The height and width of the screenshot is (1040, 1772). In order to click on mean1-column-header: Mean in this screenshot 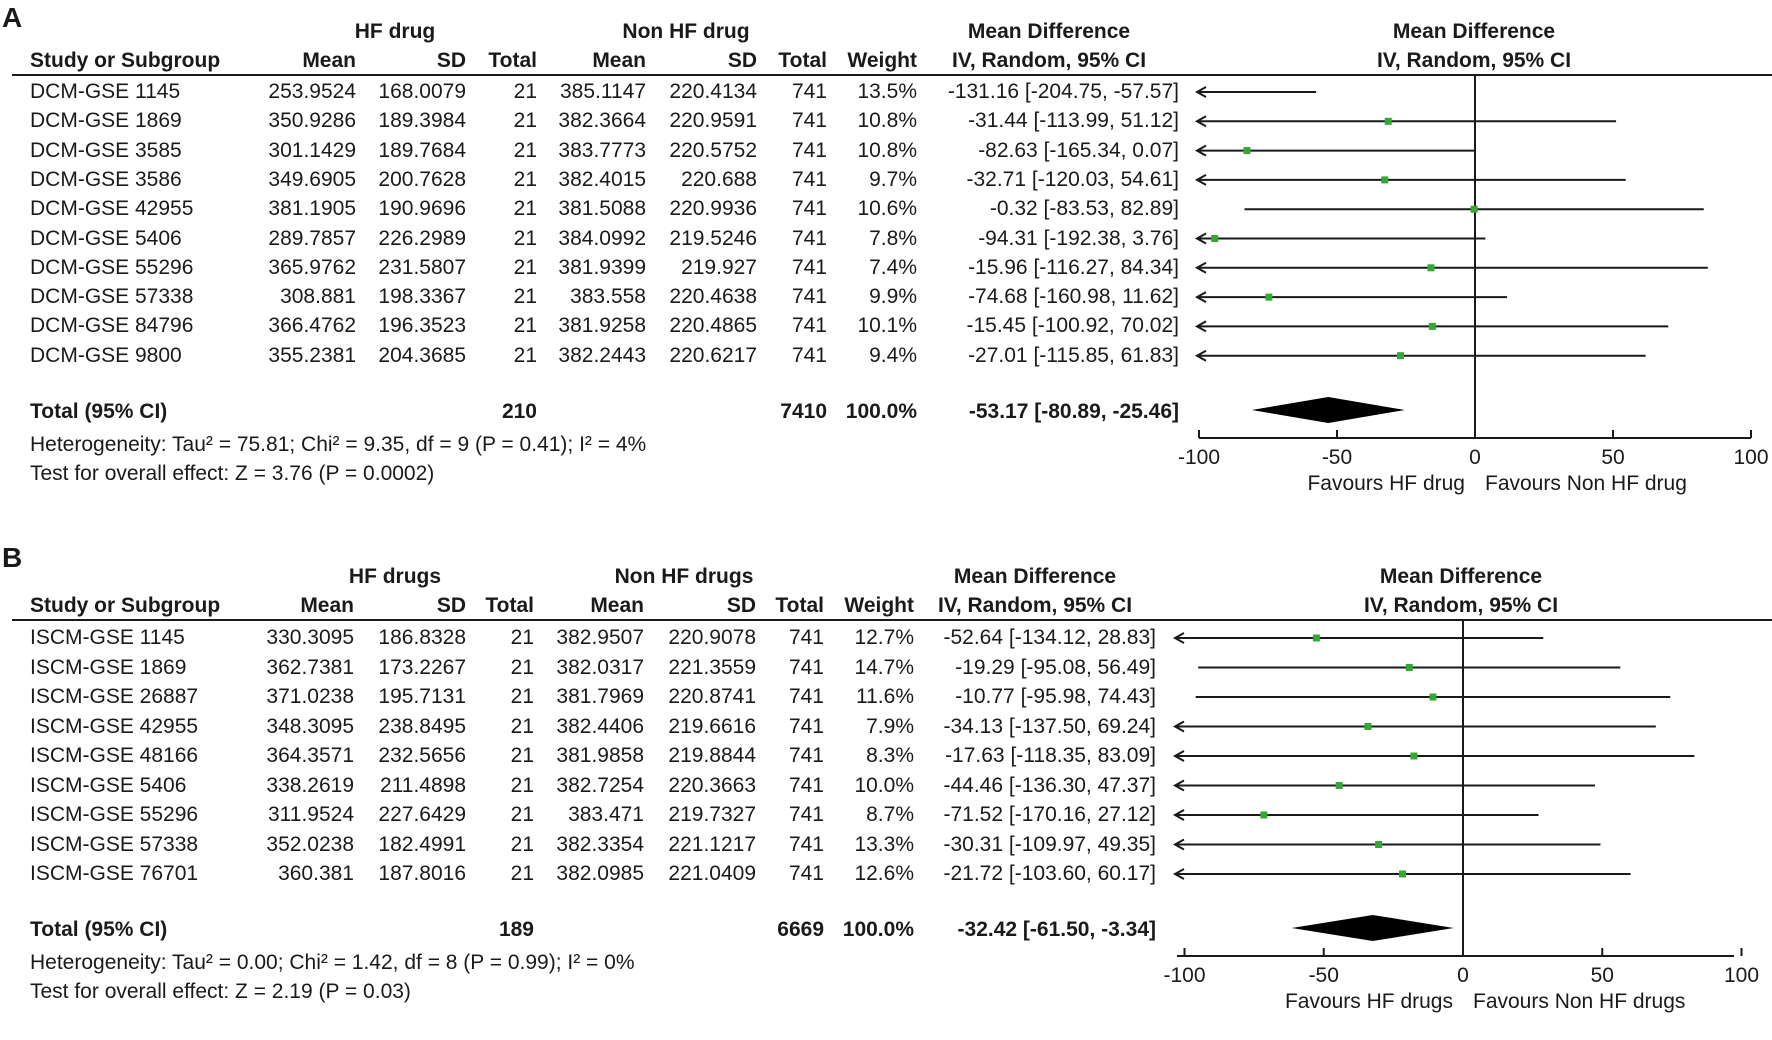, I will do `click(329, 60)`.